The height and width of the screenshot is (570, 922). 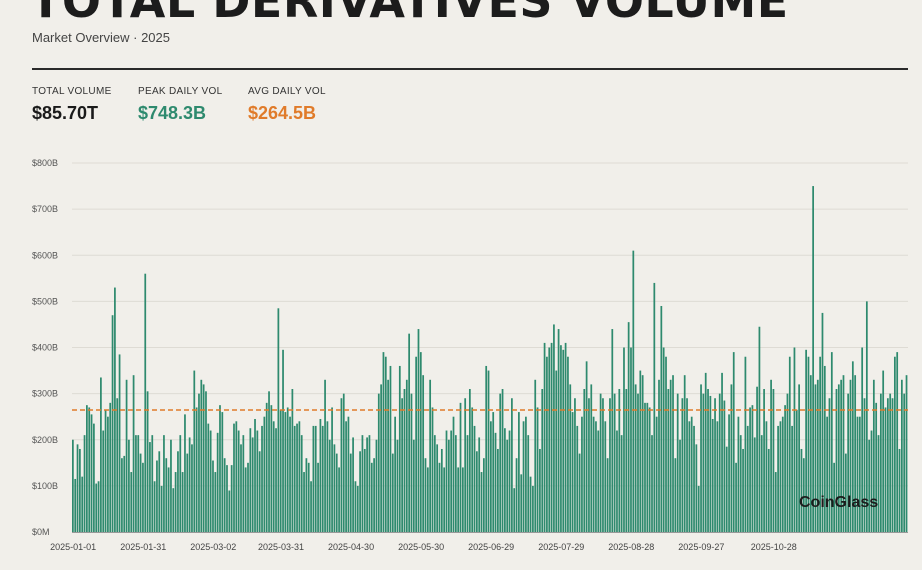 What do you see at coordinates (470, 69) in the screenshot?
I see `header-divider` at bounding box center [470, 69].